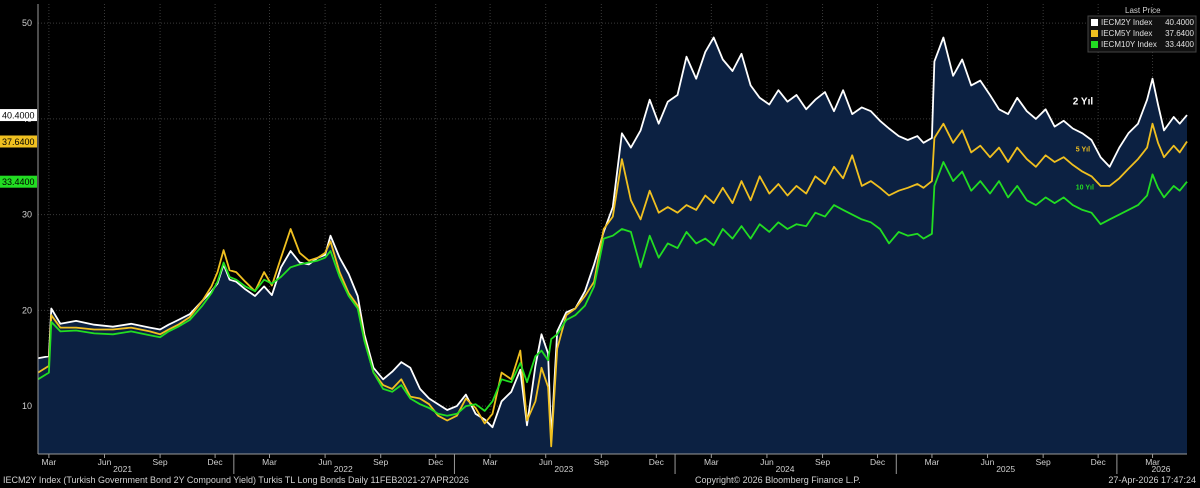 The height and width of the screenshot is (488, 1200). Describe the element at coordinates (1161, 469) in the screenshot. I see `year-label: 2026` at that location.